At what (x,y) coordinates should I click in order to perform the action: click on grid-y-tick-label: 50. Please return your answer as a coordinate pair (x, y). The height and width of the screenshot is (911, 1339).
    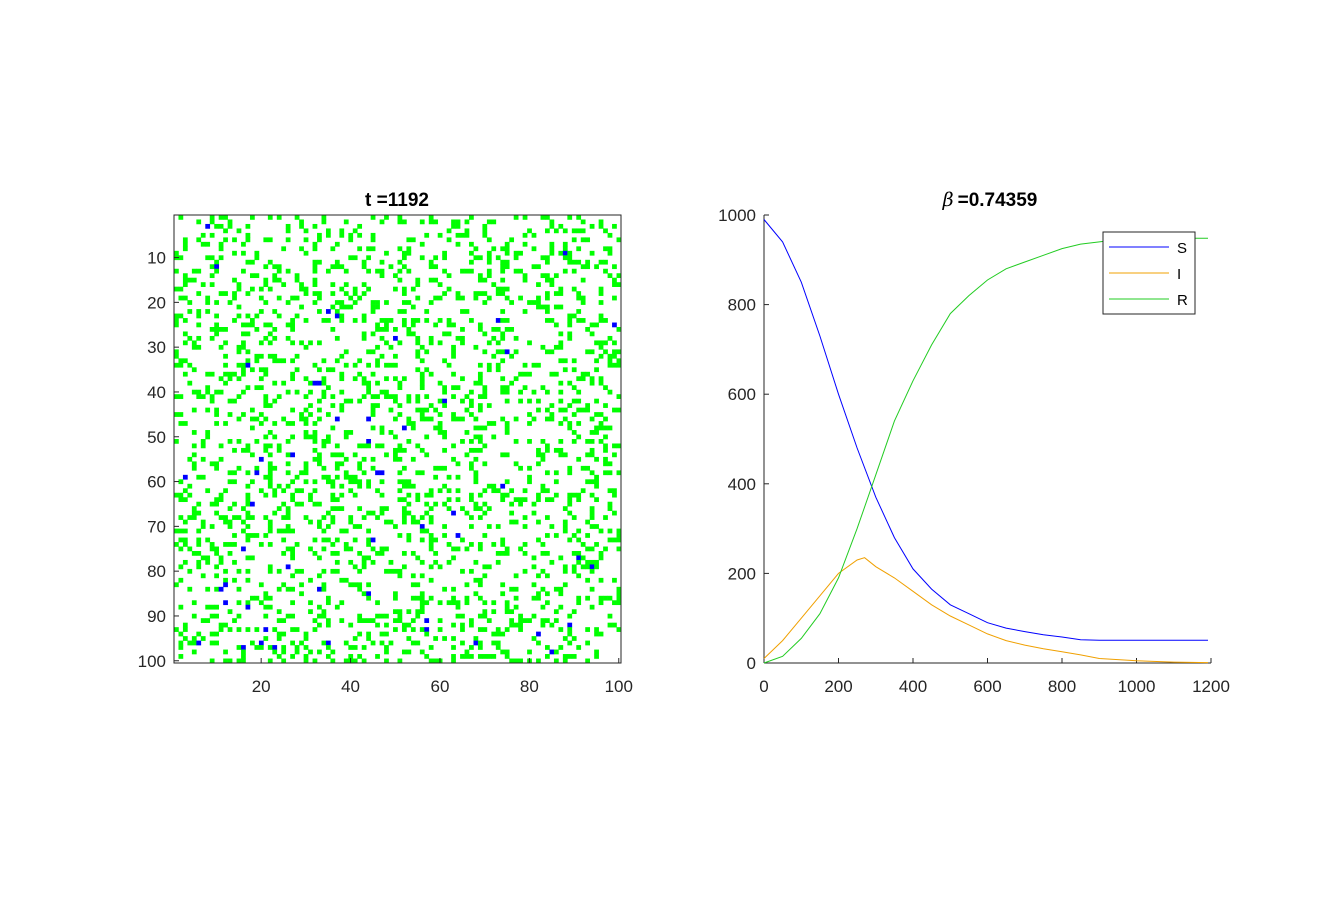
    Looking at the image, I should click on (156, 437).